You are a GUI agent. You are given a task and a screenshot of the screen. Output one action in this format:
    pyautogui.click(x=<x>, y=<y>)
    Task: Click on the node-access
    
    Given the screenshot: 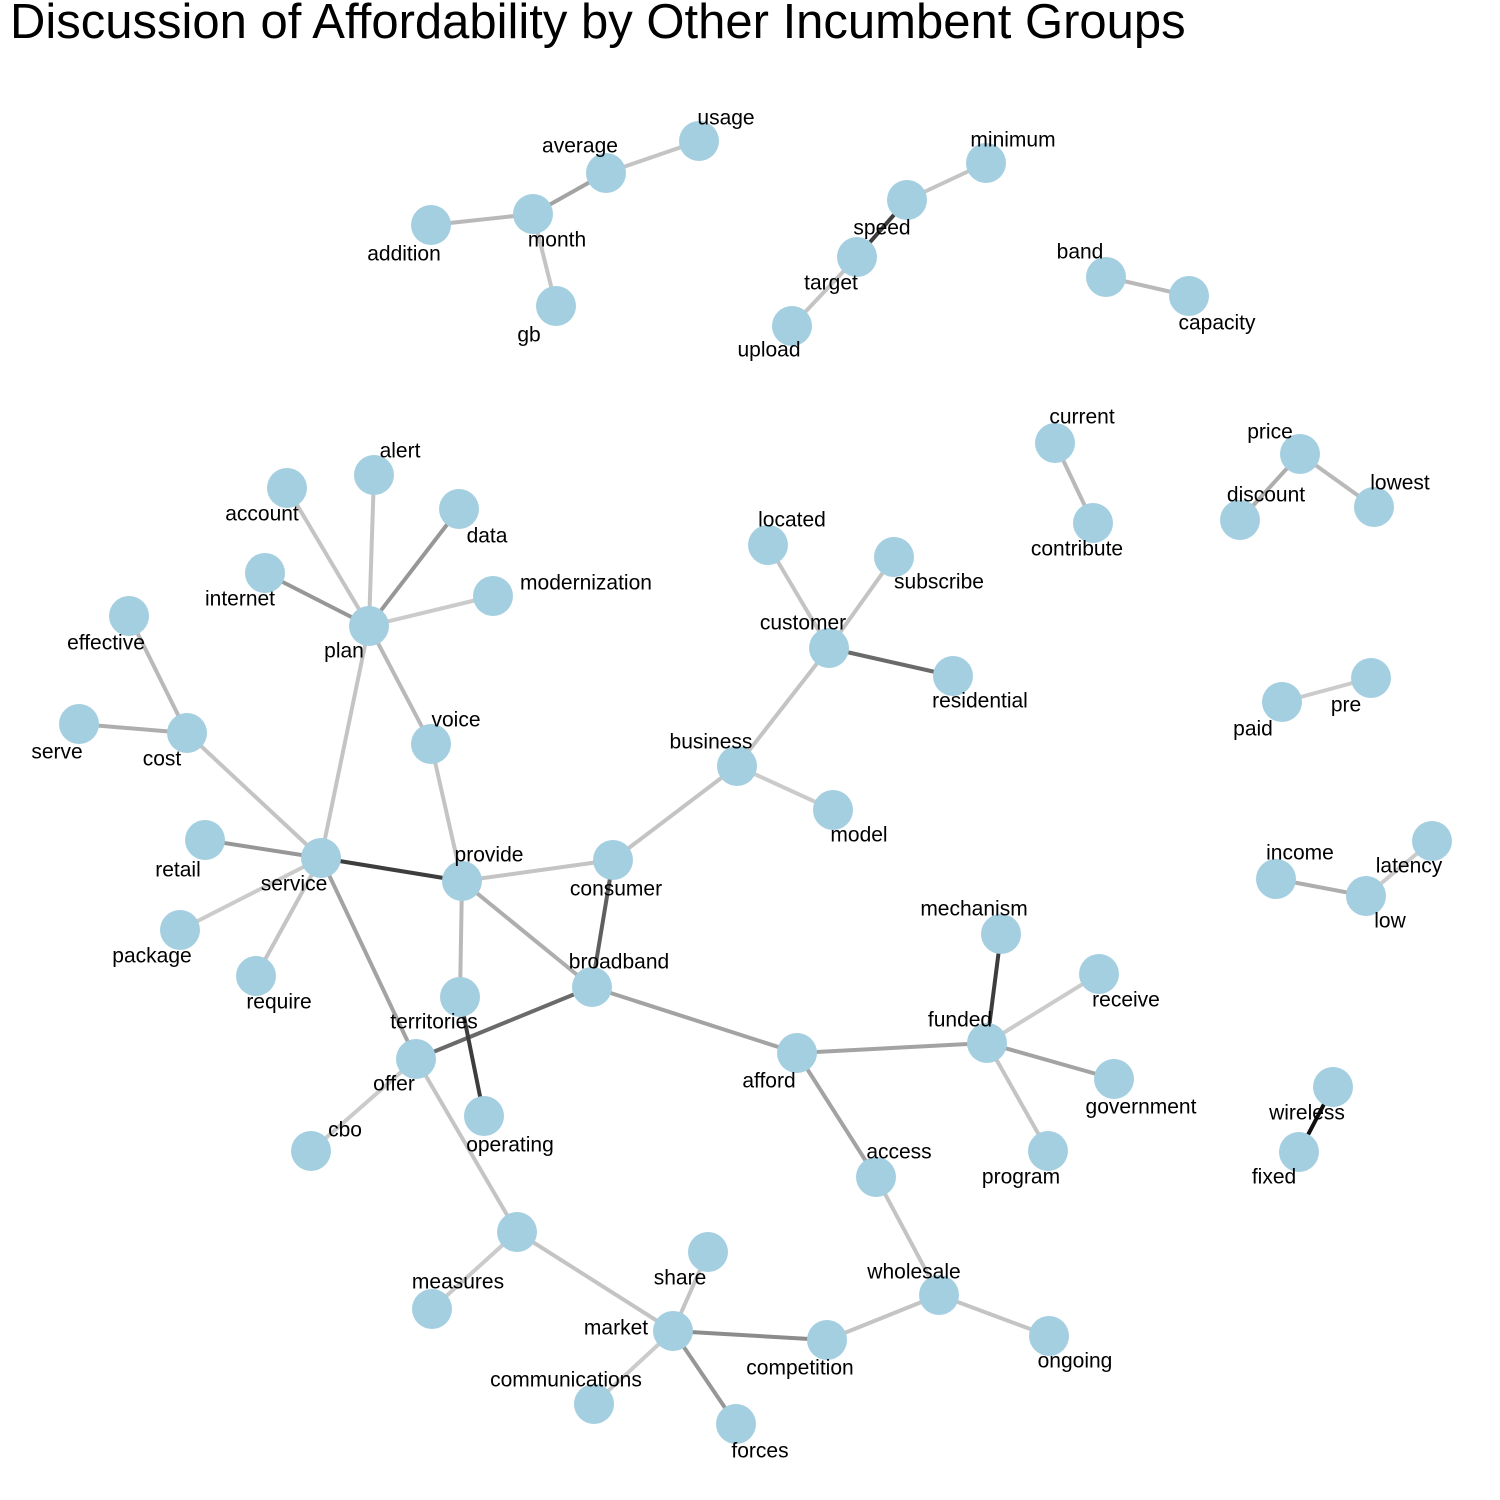 What is the action you would take?
    pyautogui.click(x=876, y=1177)
    